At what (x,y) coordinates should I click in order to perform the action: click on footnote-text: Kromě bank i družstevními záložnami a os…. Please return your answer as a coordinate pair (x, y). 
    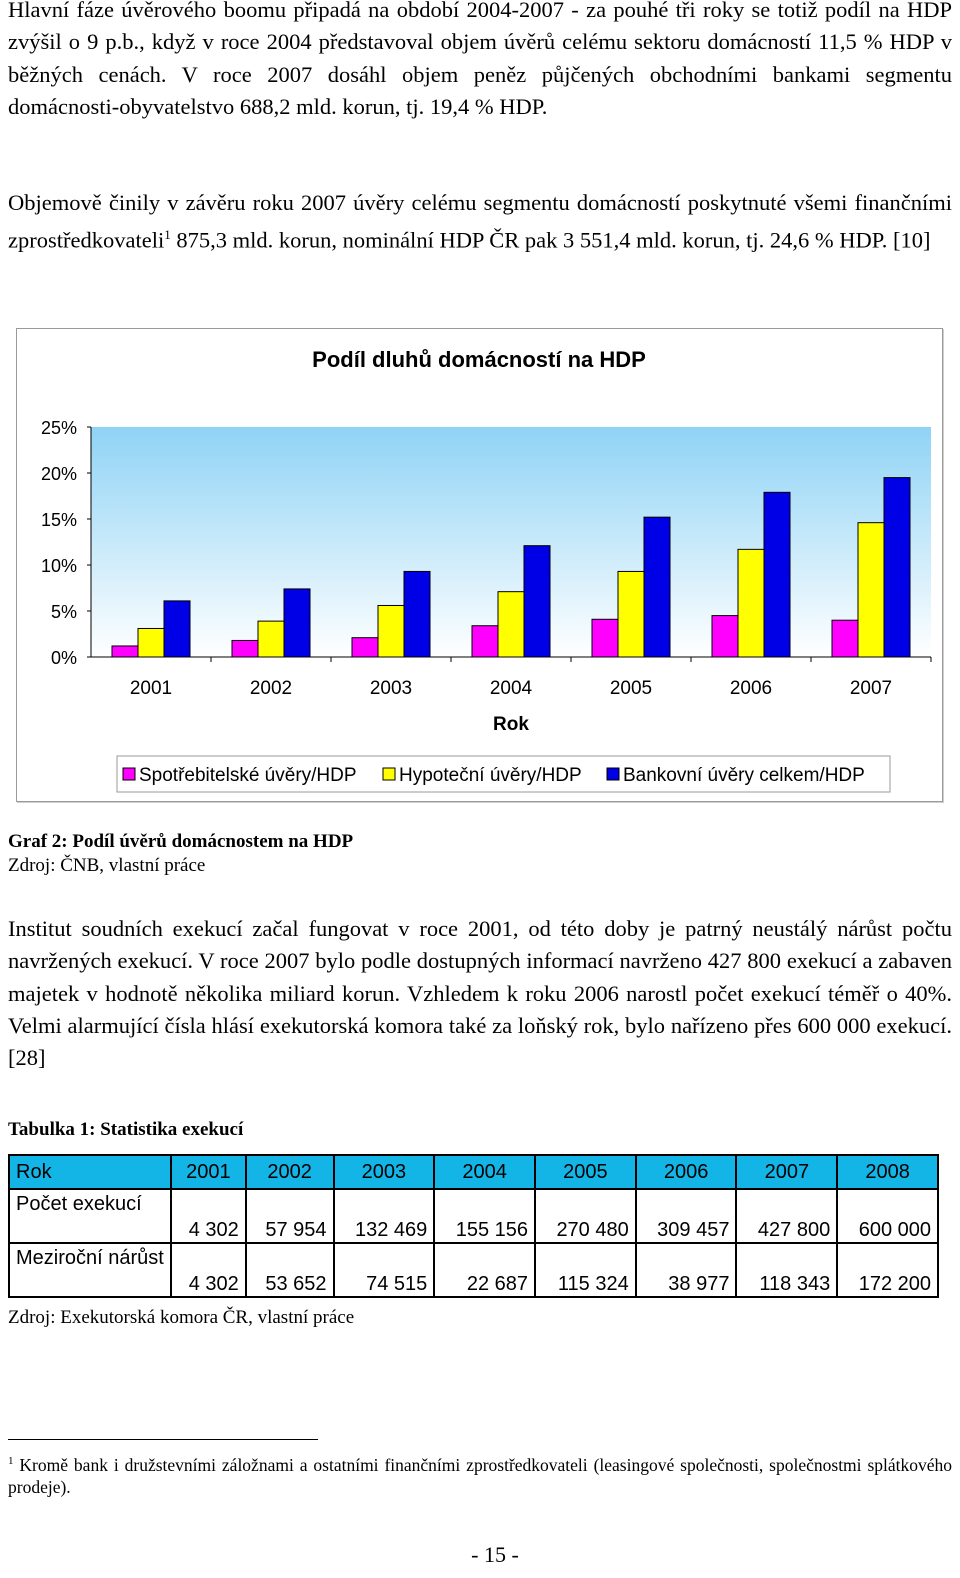
    Looking at the image, I should click on (480, 1475).